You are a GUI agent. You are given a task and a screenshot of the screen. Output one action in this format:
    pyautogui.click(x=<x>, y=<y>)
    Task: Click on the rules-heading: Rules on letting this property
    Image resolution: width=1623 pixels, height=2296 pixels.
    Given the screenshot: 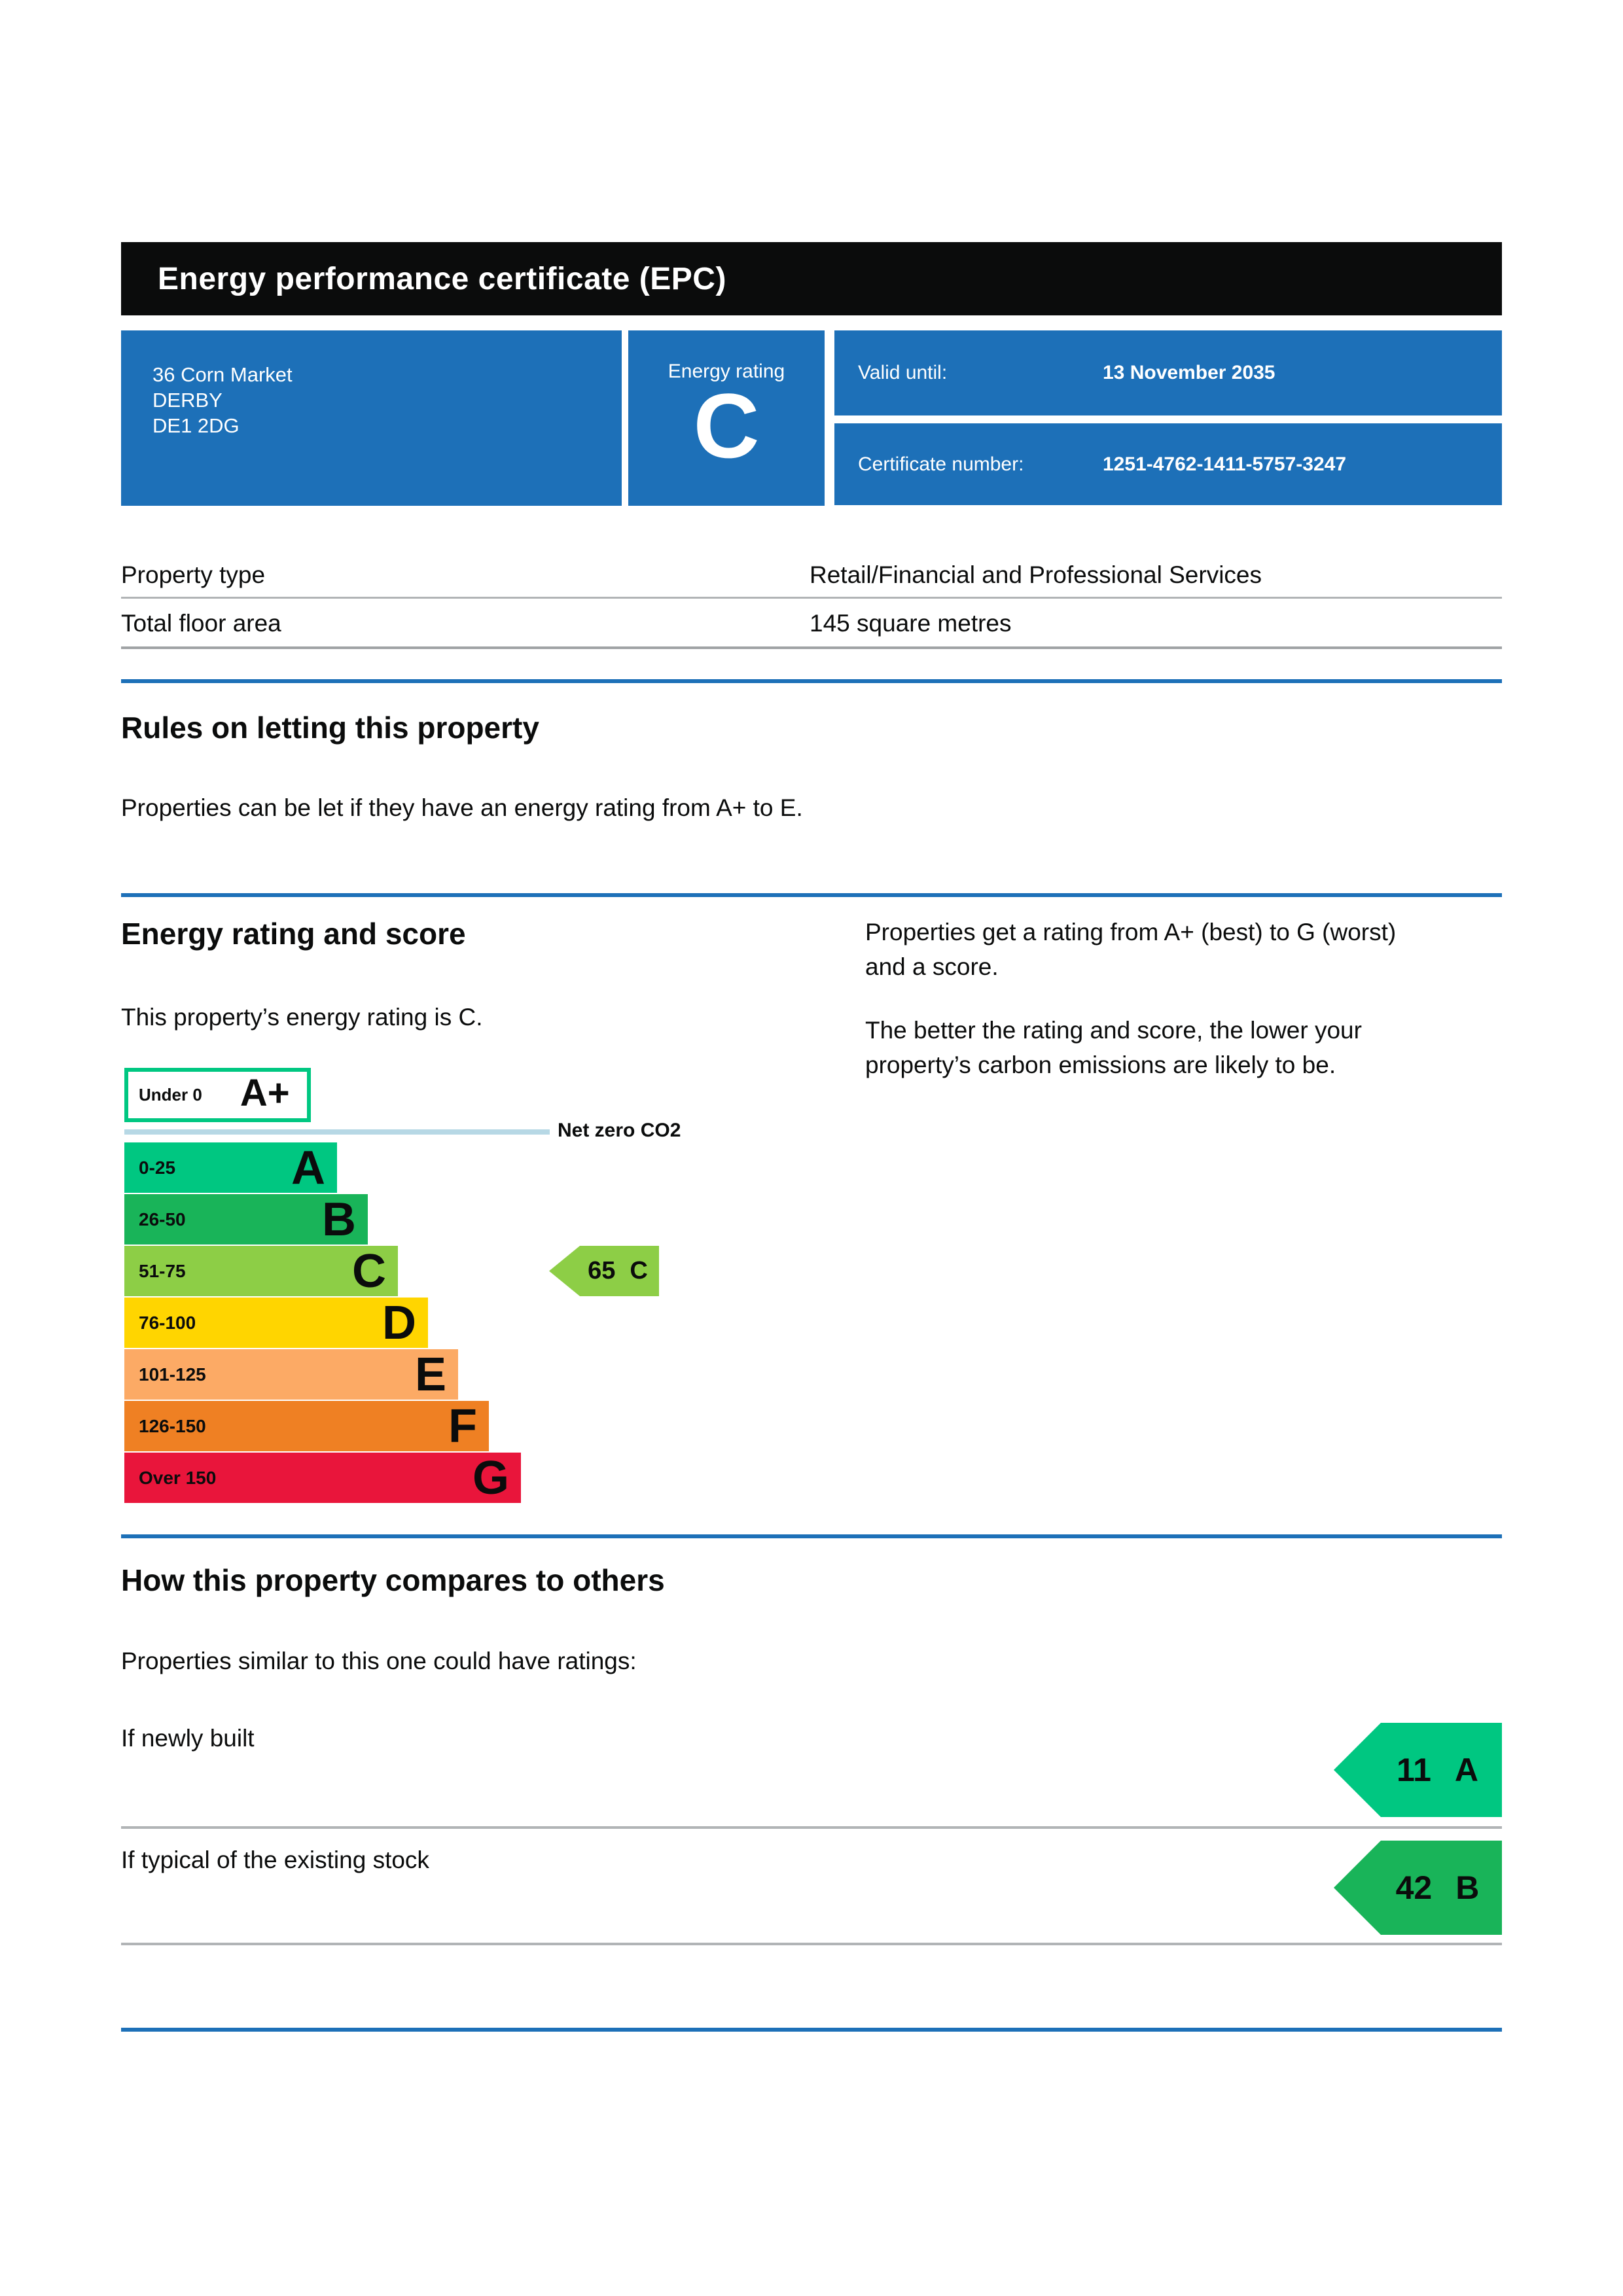 What is the action you would take?
    pyautogui.click(x=330, y=728)
    